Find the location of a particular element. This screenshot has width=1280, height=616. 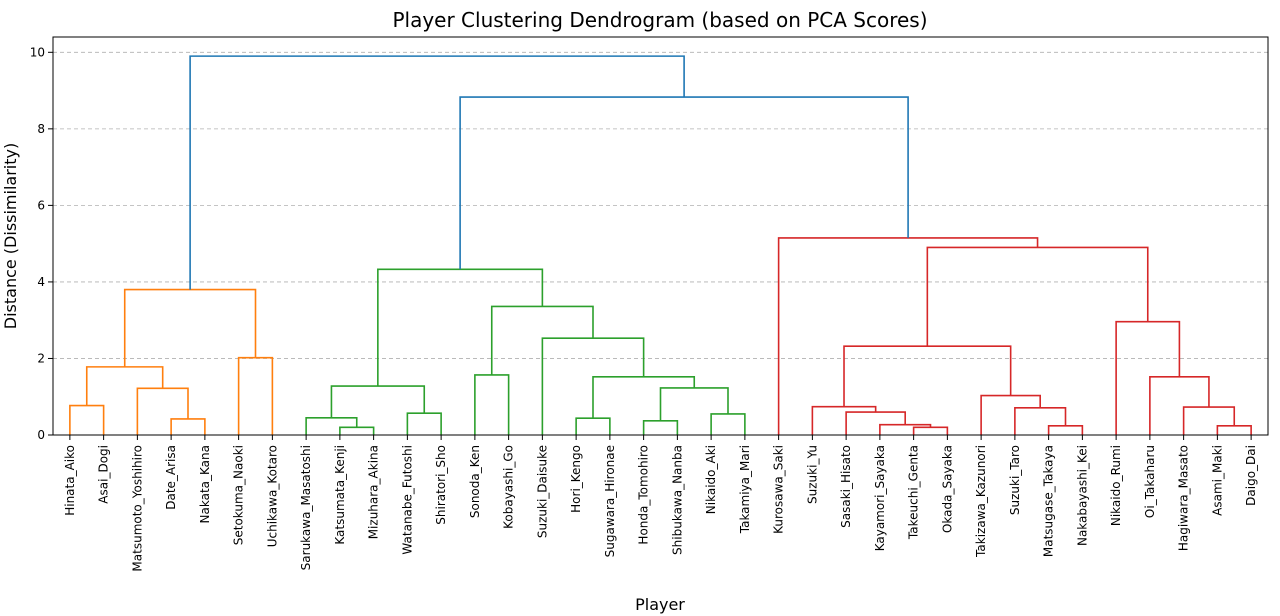

x-tick-label: Date_Arisa is located at coordinates (171, 477).